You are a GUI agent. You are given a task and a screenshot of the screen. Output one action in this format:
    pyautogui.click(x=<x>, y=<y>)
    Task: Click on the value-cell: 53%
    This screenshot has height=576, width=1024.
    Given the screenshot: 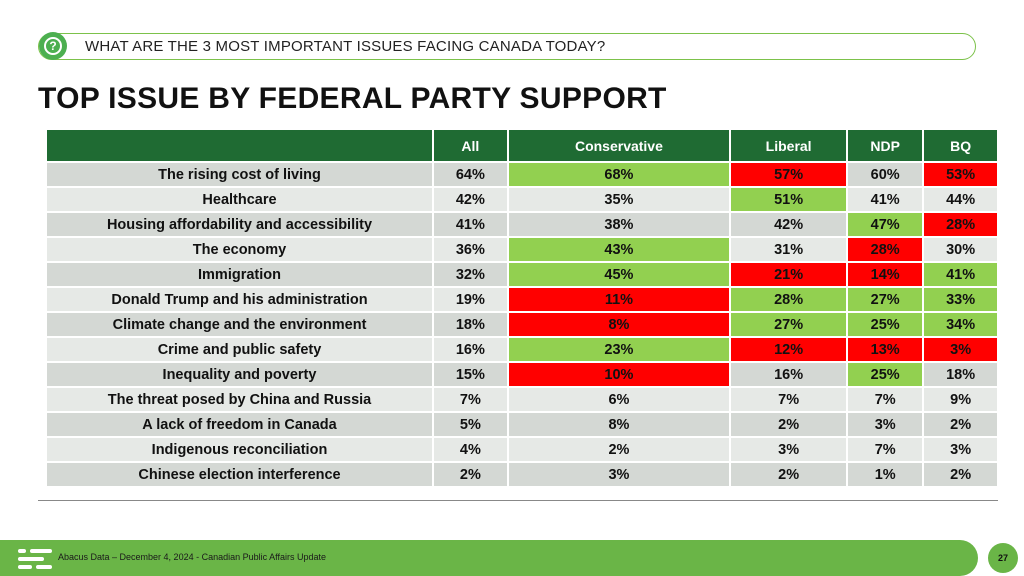 What is the action you would take?
    pyautogui.click(x=960, y=174)
    